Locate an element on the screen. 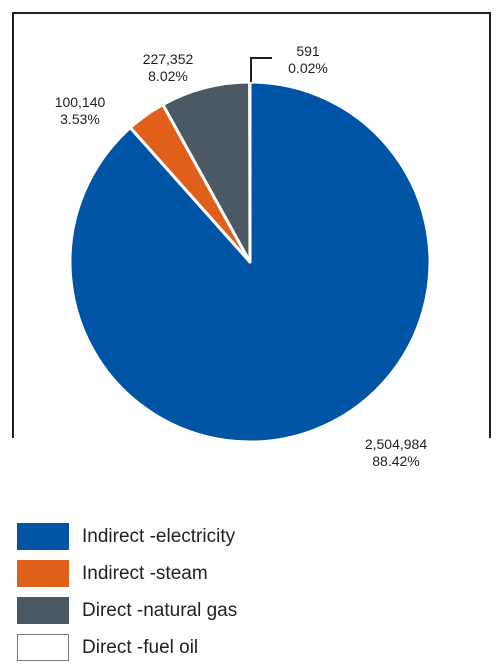 The image size is (503, 671). value-label-fuel-oil: 591 is located at coordinates (308, 51).